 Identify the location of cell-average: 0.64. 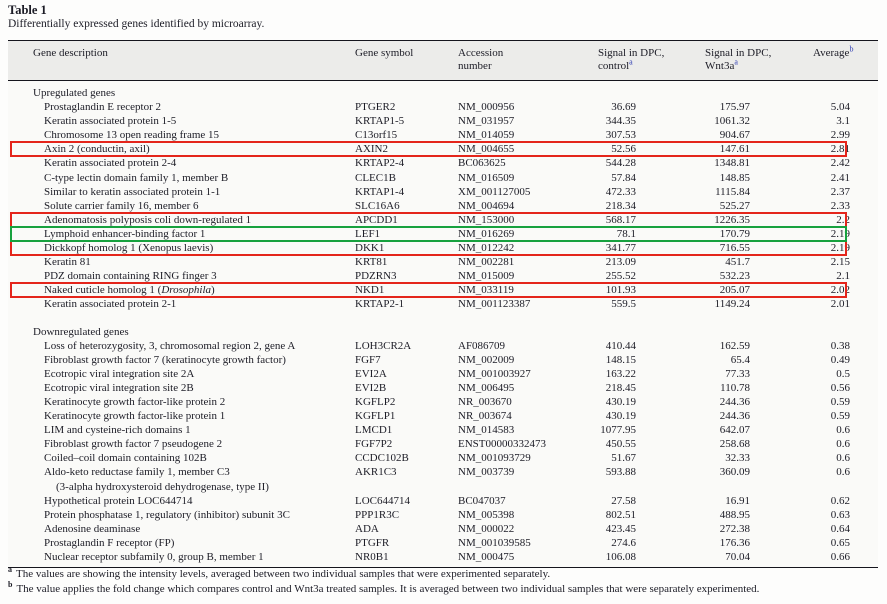
(840, 528).